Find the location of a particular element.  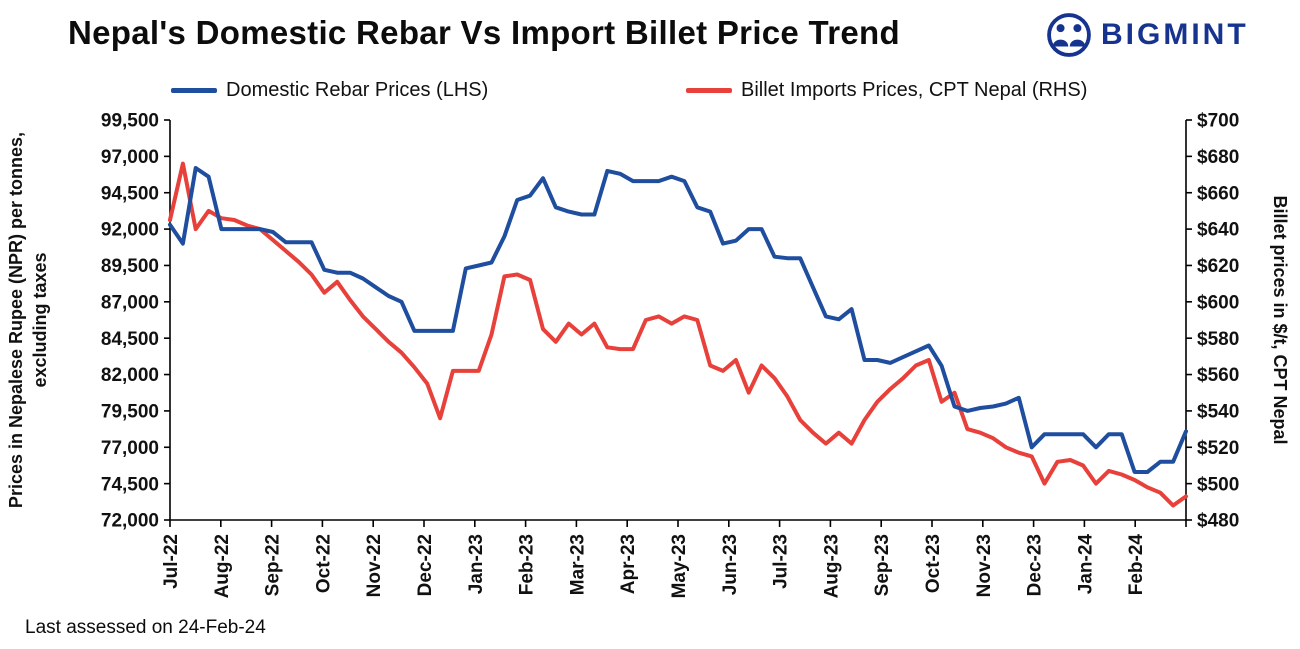

legend-item-billet: Billet Imports Prices, CPT Nepal (RHS) is located at coordinates (886, 90).